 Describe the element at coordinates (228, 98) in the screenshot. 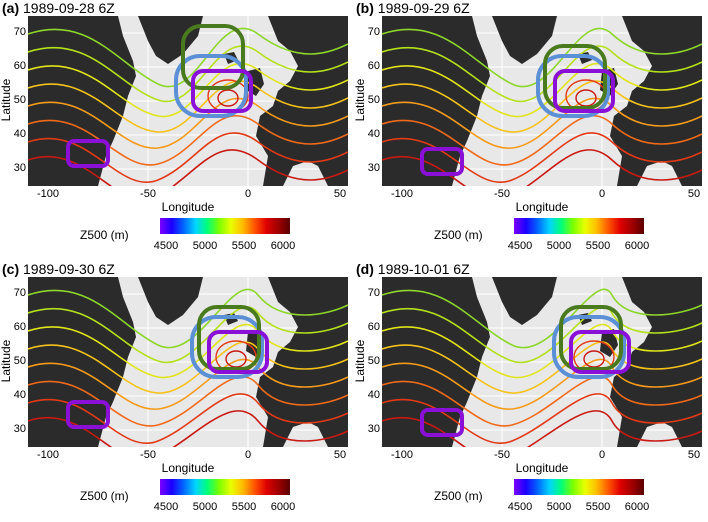

I see `cutoff-low-contour` at that location.